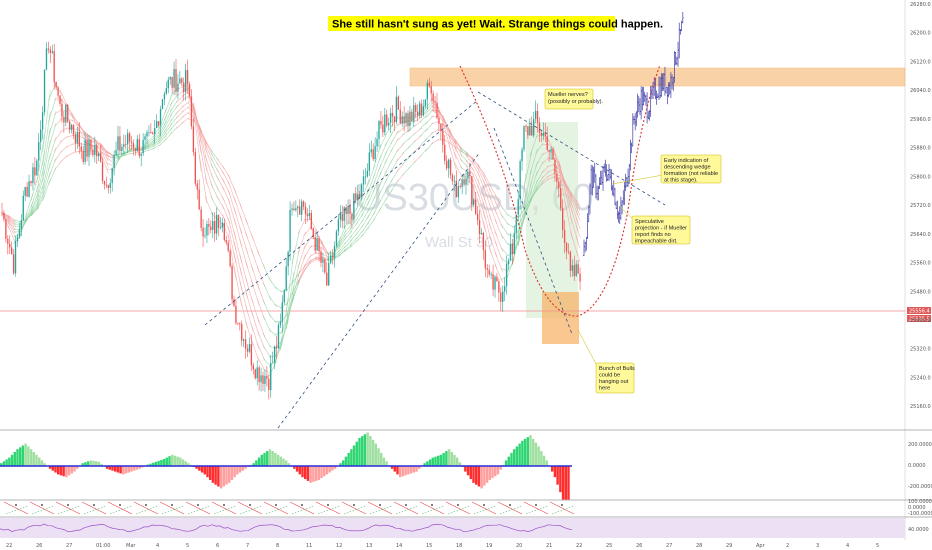 The width and height of the screenshot is (932, 550). I want to click on sawtooth-green, so click(381, 510).